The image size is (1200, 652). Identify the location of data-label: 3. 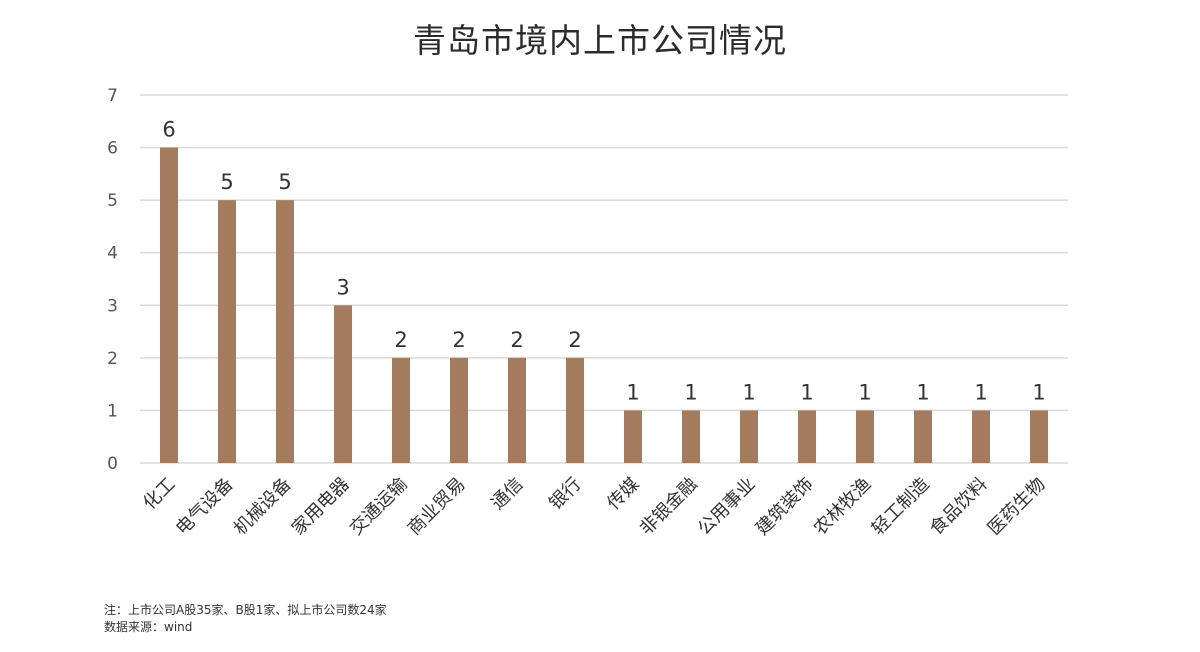
(342, 287).